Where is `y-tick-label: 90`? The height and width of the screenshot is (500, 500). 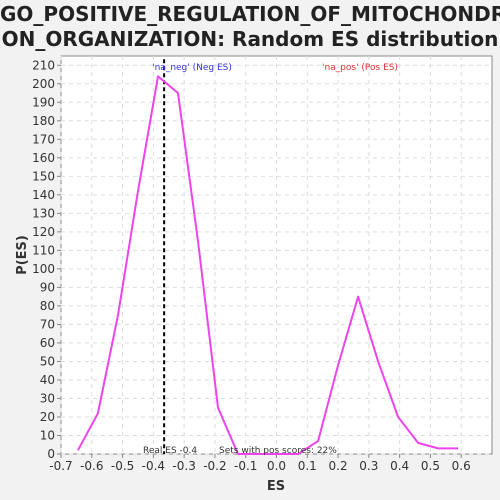
y-tick-label: 90 is located at coordinates (47, 287).